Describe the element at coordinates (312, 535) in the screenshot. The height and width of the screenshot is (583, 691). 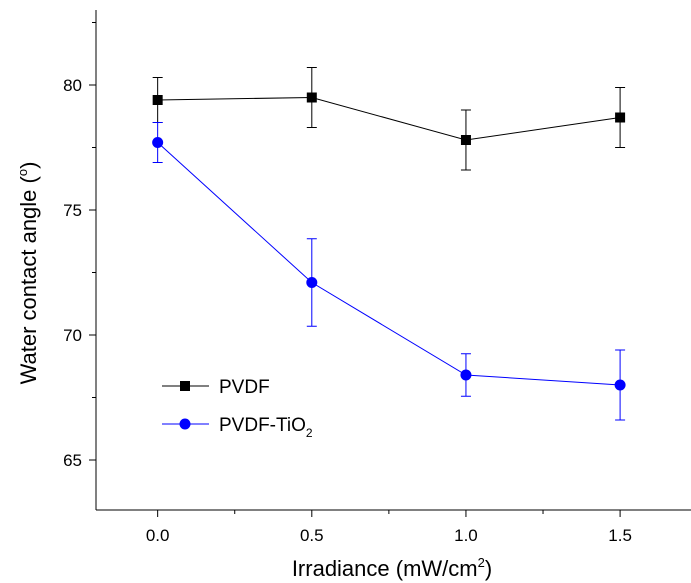
I see `x-tick-label: 0.5` at that location.